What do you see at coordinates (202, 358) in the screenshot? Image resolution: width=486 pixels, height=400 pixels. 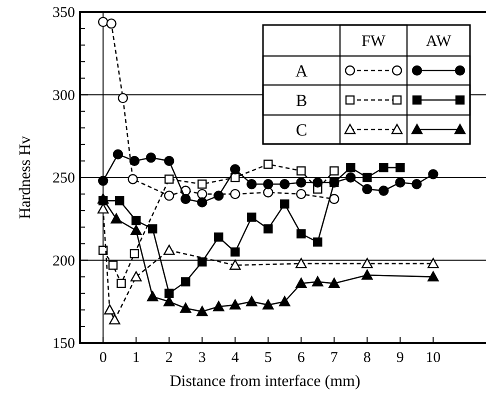 I see `x-tick-label: 3` at bounding box center [202, 358].